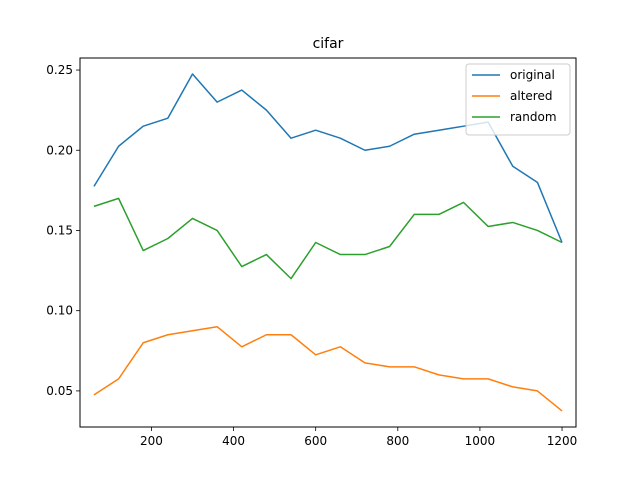 Image resolution: width=640 pixels, height=480 pixels. I want to click on x-tick-label: 400, so click(233, 441).